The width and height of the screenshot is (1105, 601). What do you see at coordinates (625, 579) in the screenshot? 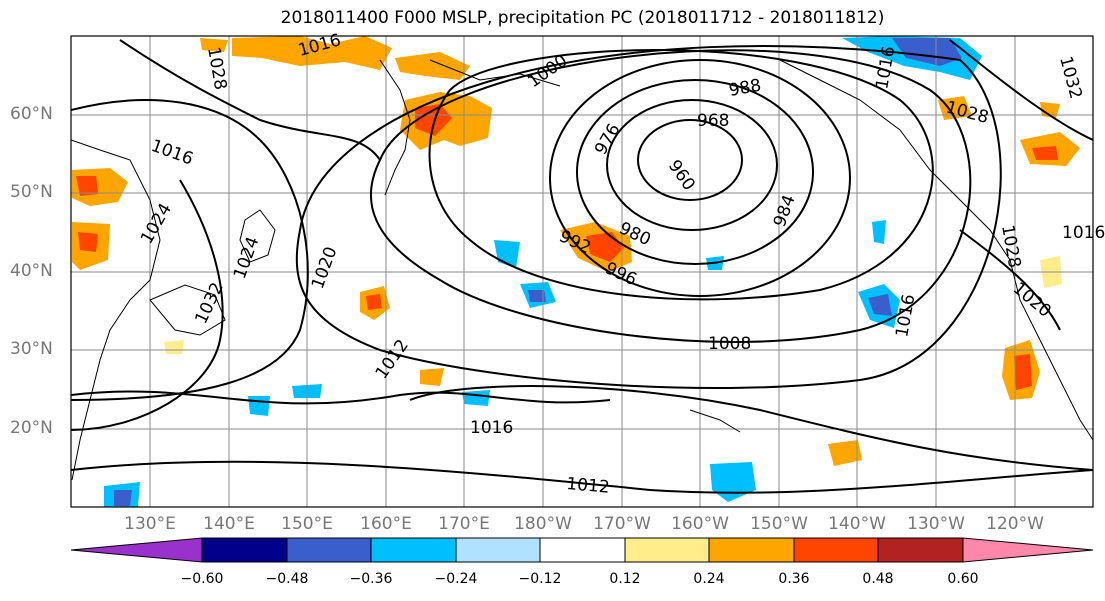
I see `colorbar-tick: 0.12` at bounding box center [625, 579].